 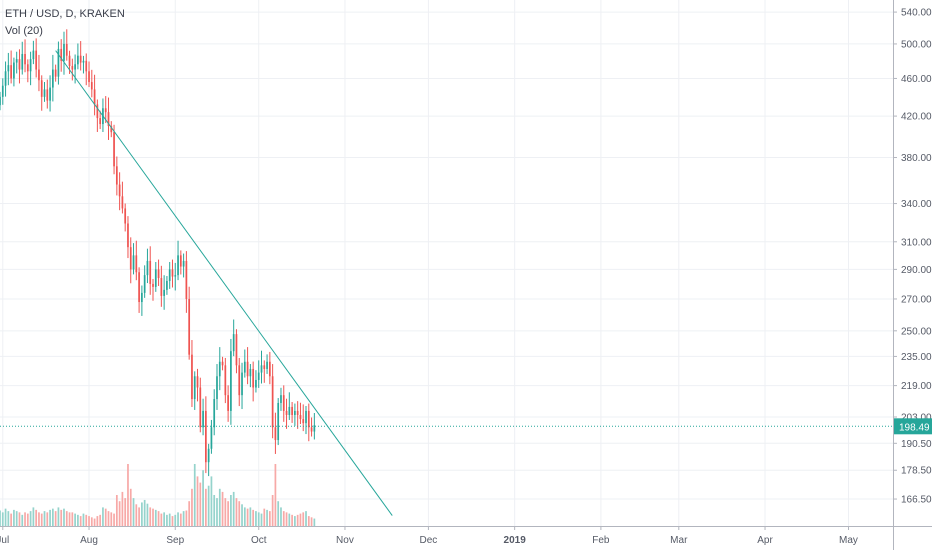 I want to click on time-tick-label: Aug, so click(x=89, y=540).